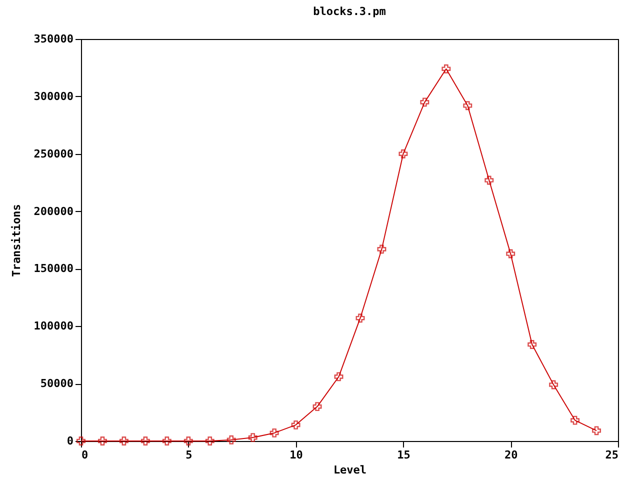 This screenshot has width=640, height=480. What do you see at coordinates (54, 269) in the screenshot?
I see `y-tick-label: 150000` at bounding box center [54, 269].